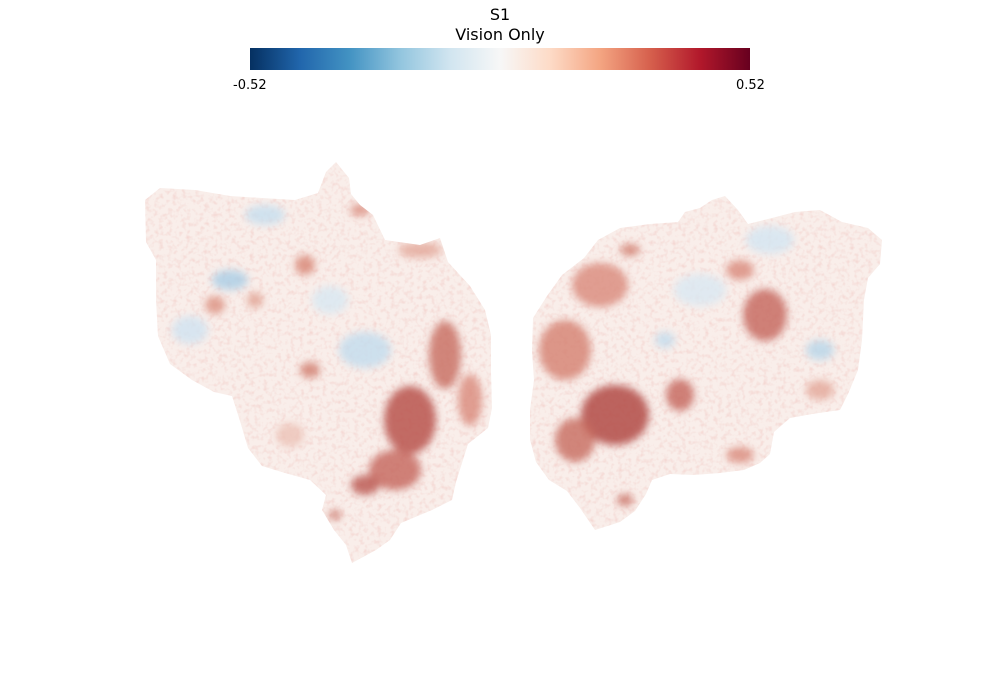 The width and height of the screenshot is (1000, 700). Describe the element at coordinates (250, 85) in the screenshot. I see `colorbar-min-label: -0.52` at that location.